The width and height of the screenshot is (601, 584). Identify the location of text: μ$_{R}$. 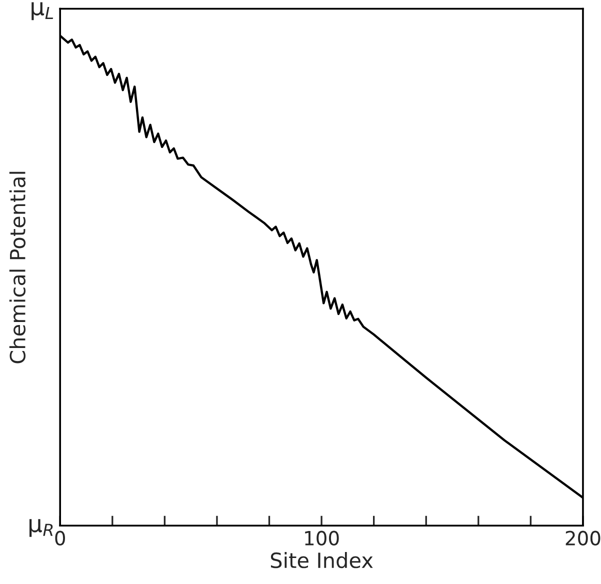
(41, 528).